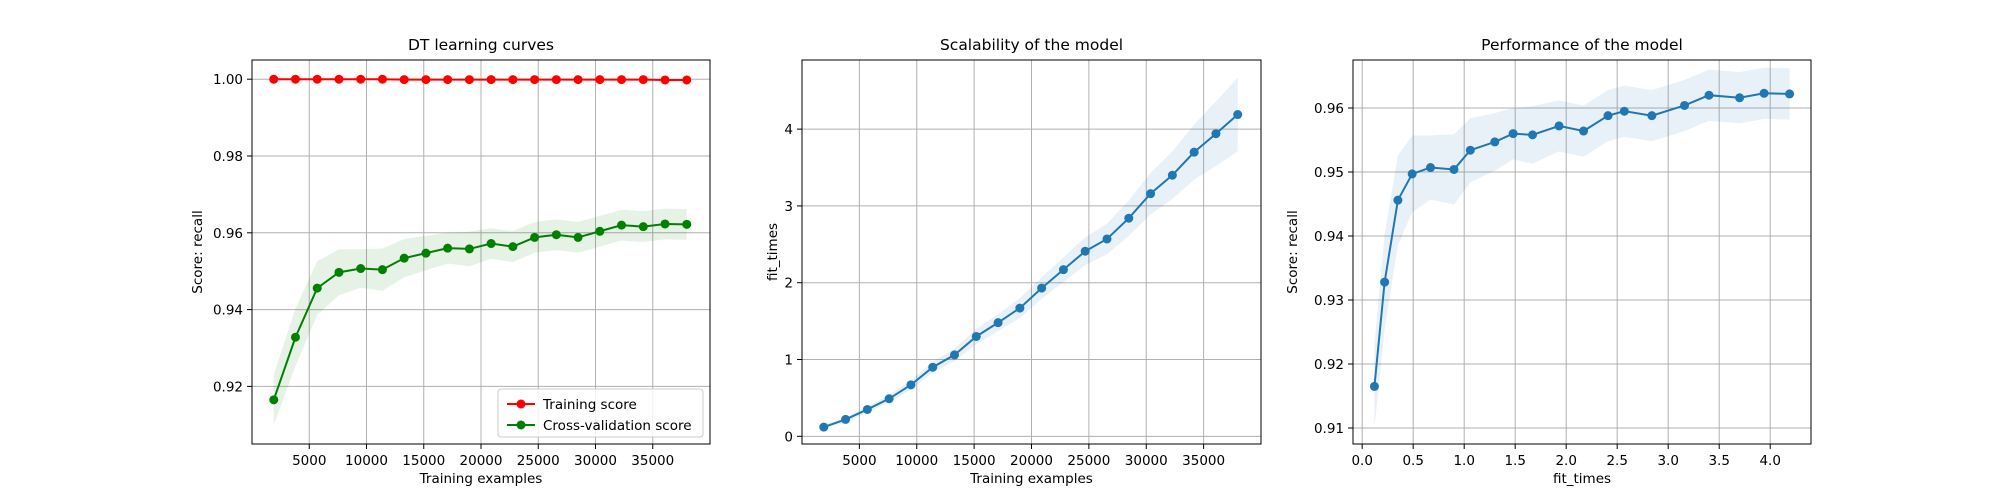 Image resolution: width=2000 pixels, height=496 pixels. What do you see at coordinates (1329, 429) in the screenshot?
I see `y-tick-label: 0.91` at bounding box center [1329, 429].